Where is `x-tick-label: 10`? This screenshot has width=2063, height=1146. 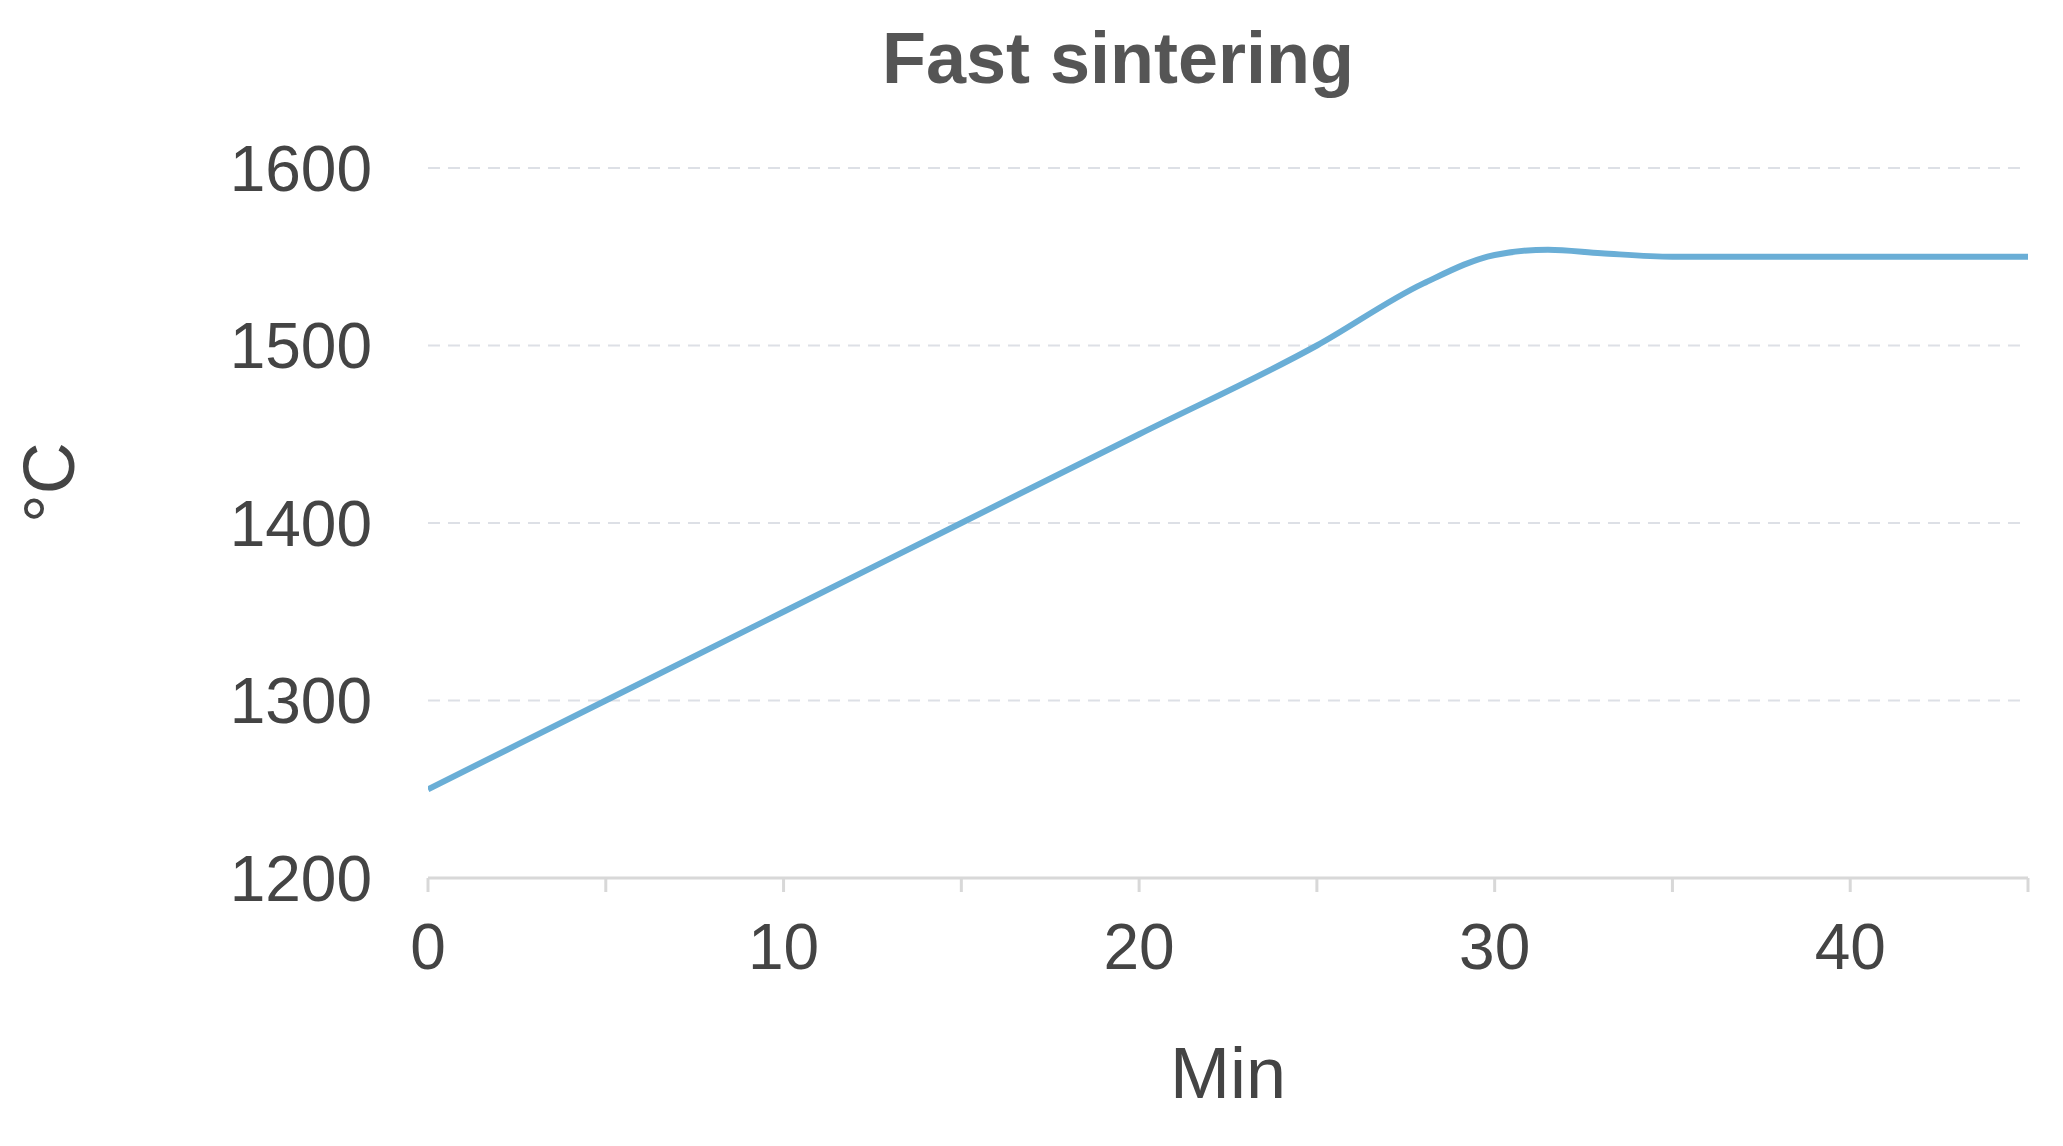 x-tick-label: 10 is located at coordinates (783, 947).